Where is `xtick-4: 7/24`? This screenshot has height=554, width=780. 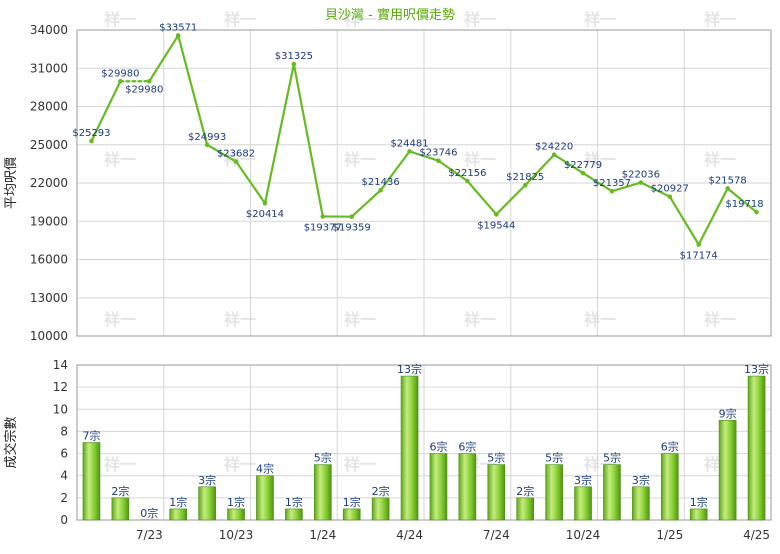 xtick-4: 7/24 is located at coordinates (496, 535).